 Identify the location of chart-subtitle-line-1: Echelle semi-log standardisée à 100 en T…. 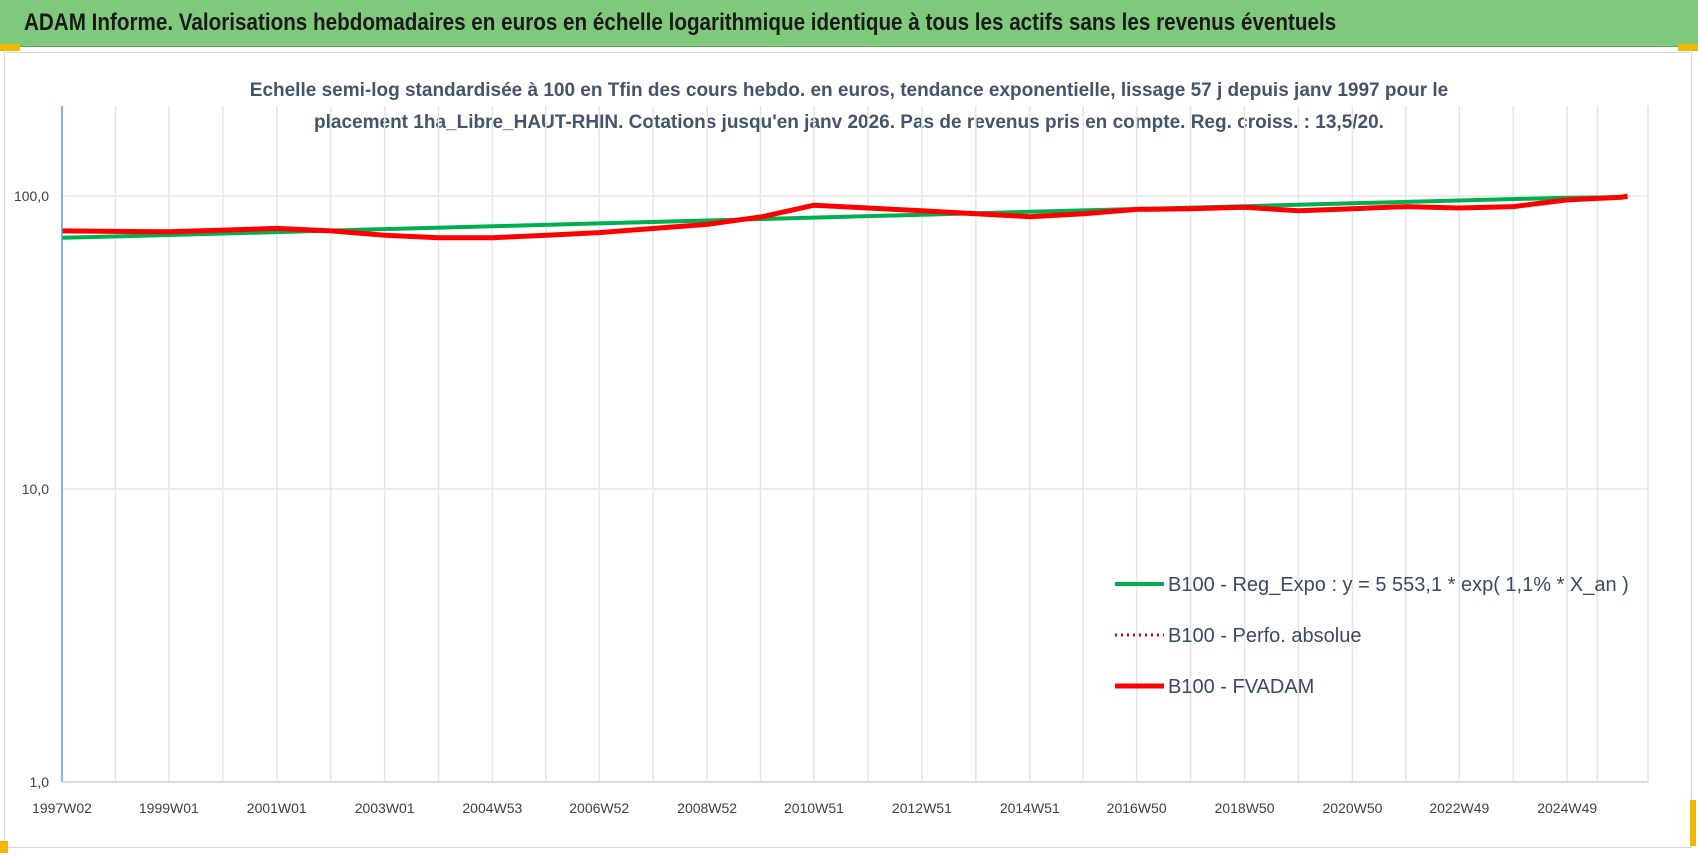
(849, 90).